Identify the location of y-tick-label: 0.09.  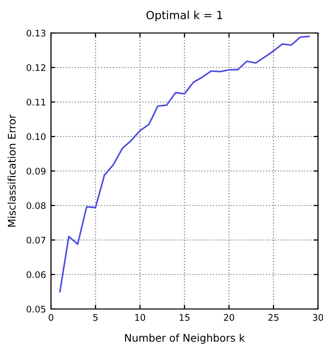
(36, 171).